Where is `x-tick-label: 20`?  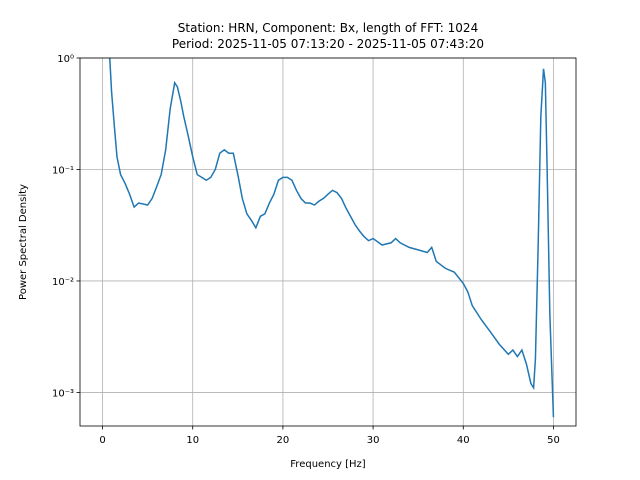
x-tick-label: 20 is located at coordinates (283, 440).